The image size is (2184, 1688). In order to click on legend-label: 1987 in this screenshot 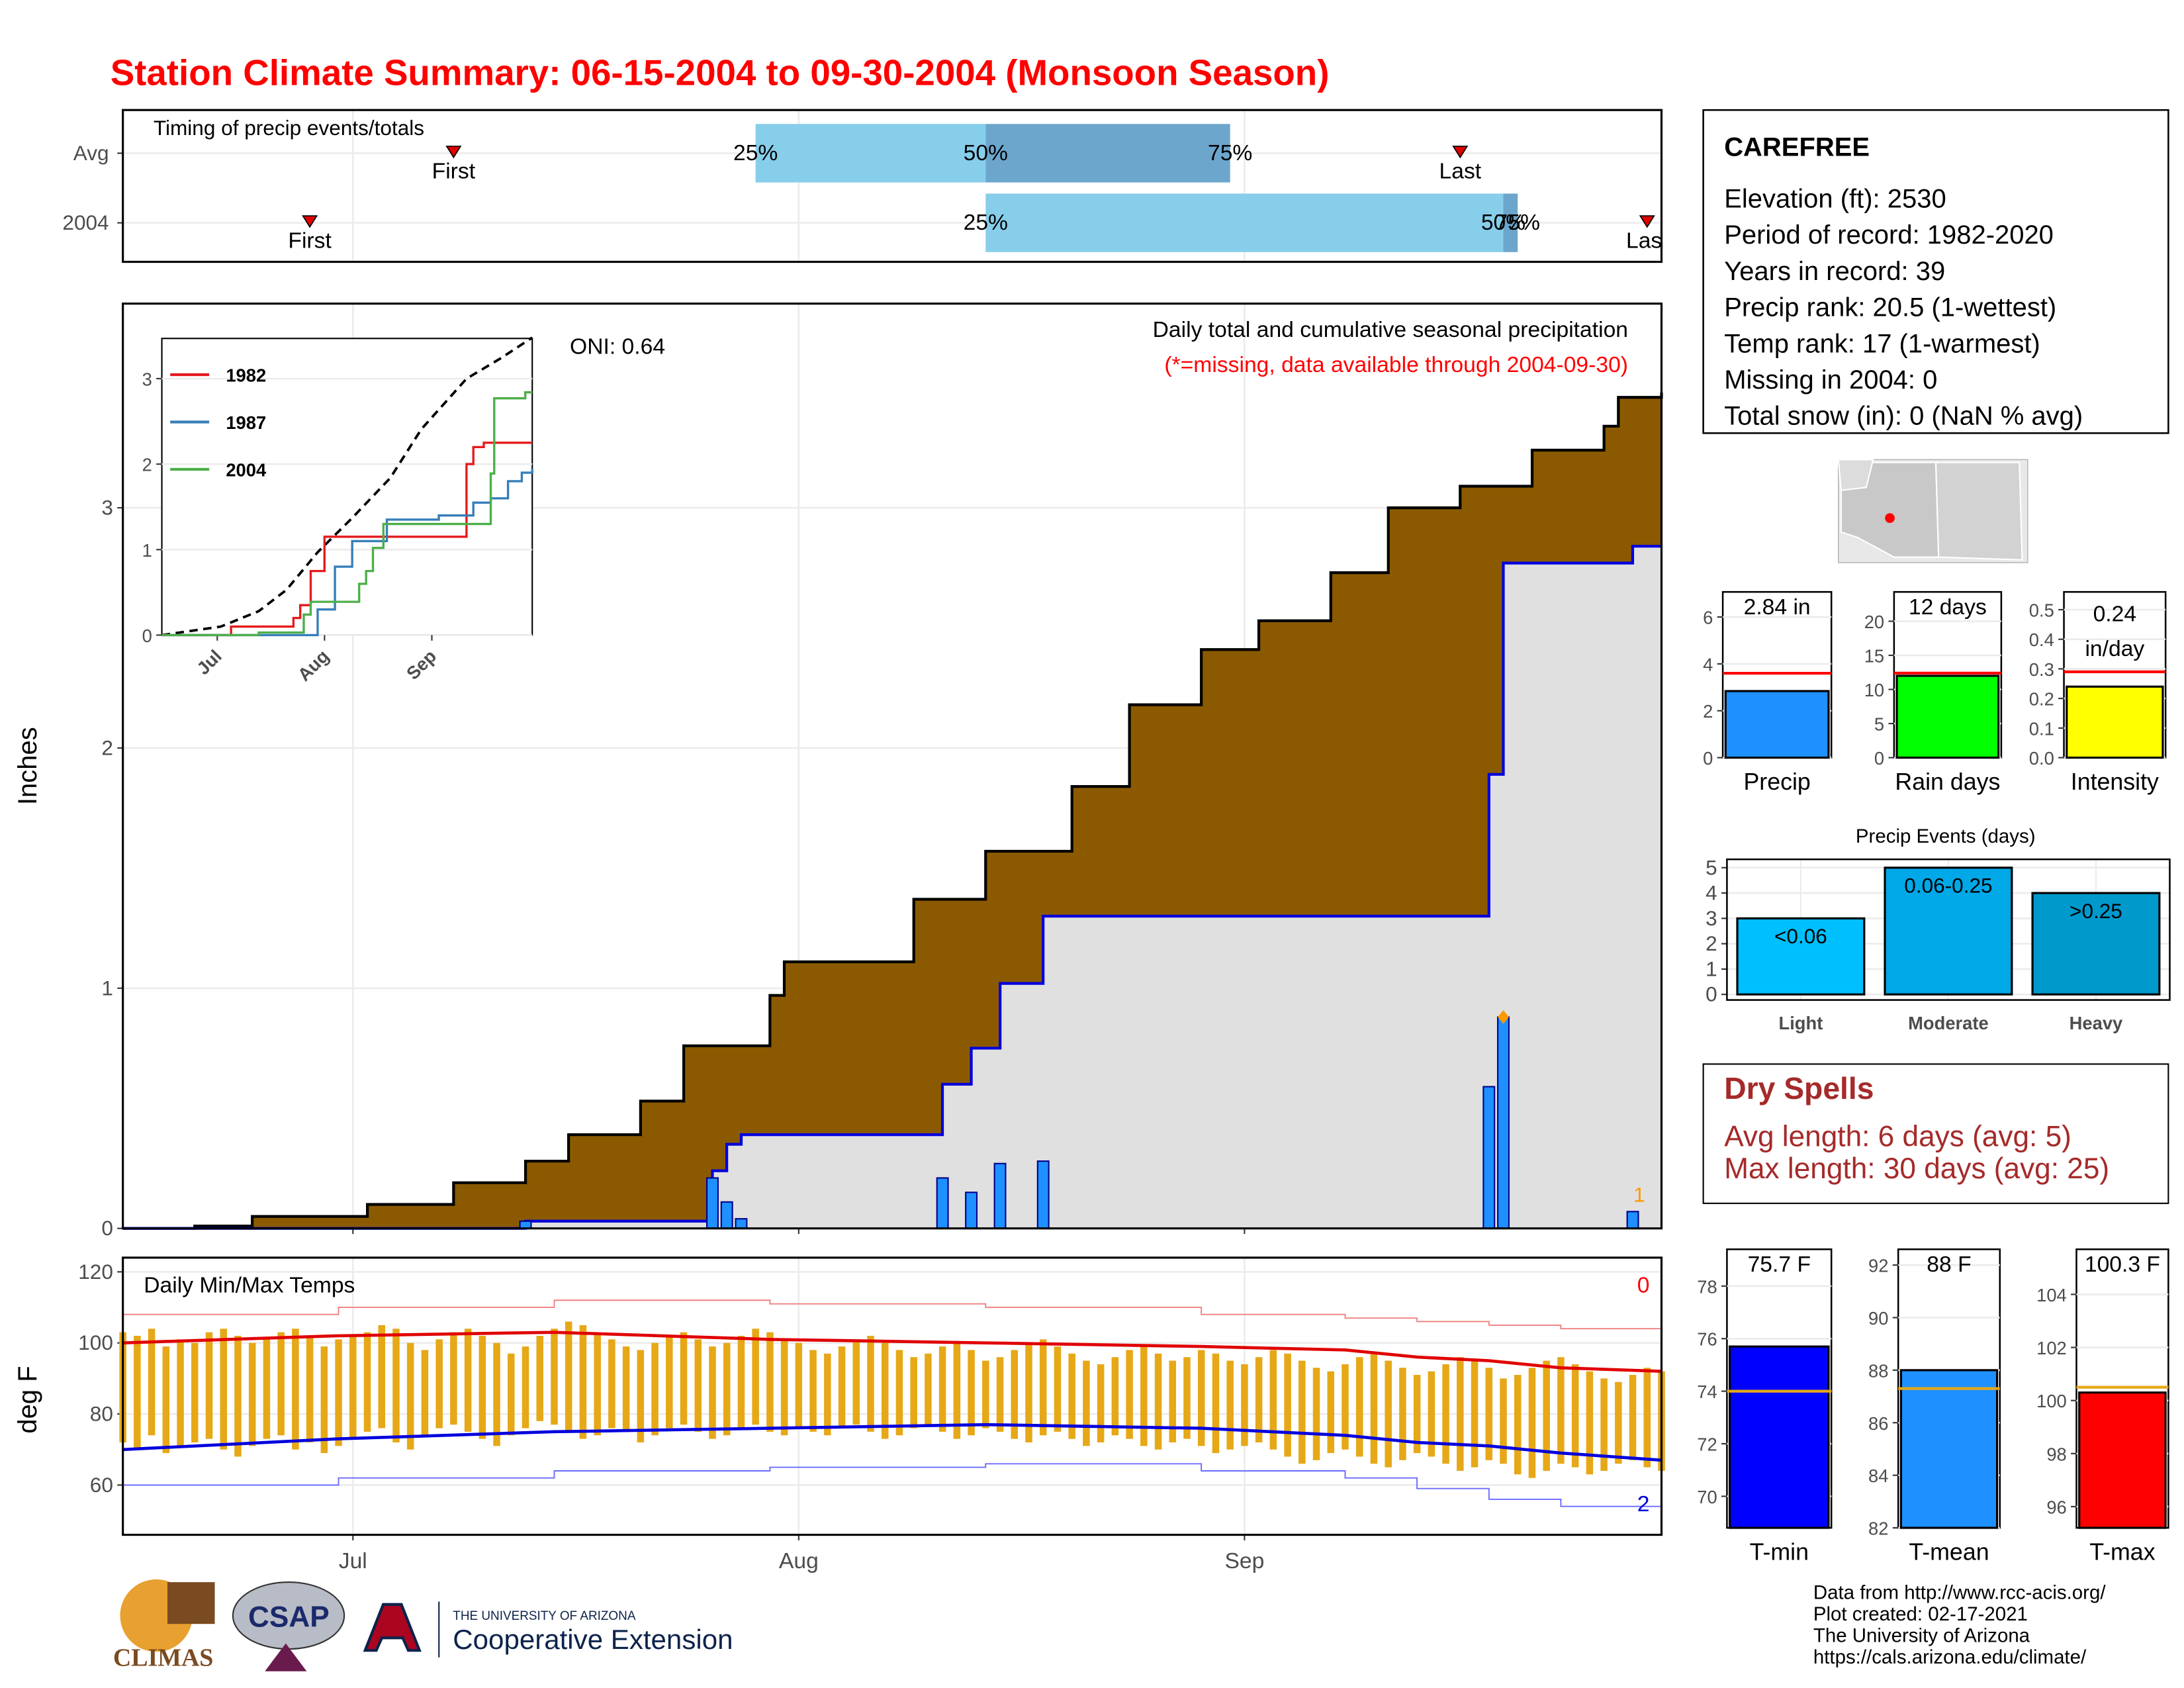, I will do `click(246, 422)`.